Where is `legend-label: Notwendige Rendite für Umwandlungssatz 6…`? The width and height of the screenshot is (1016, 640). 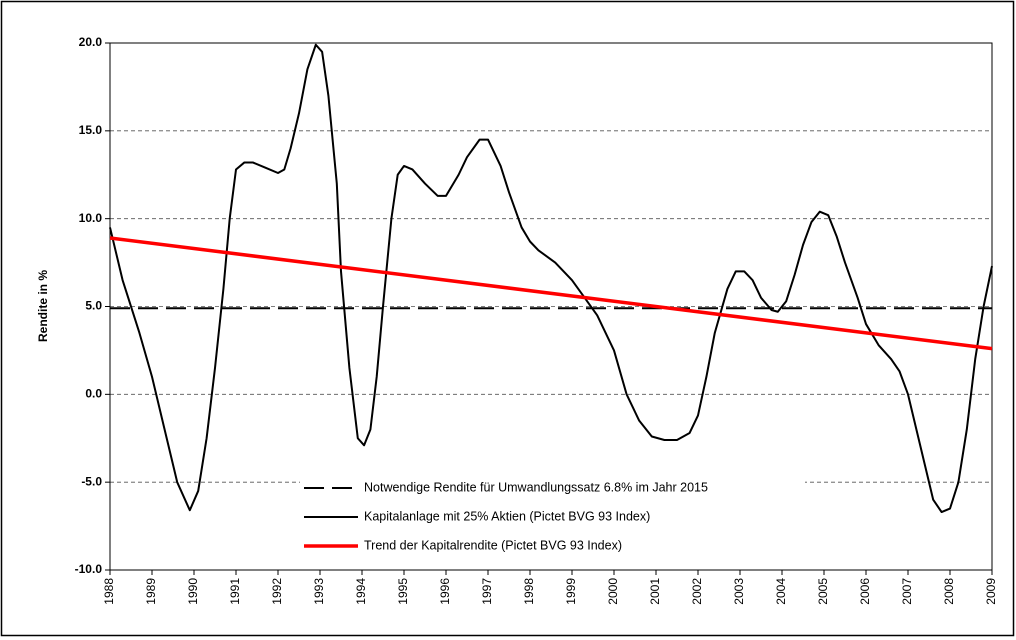 legend-label: Notwendige Rendite für Umwandlungssatz 6… is located at coordinates (536, 487).